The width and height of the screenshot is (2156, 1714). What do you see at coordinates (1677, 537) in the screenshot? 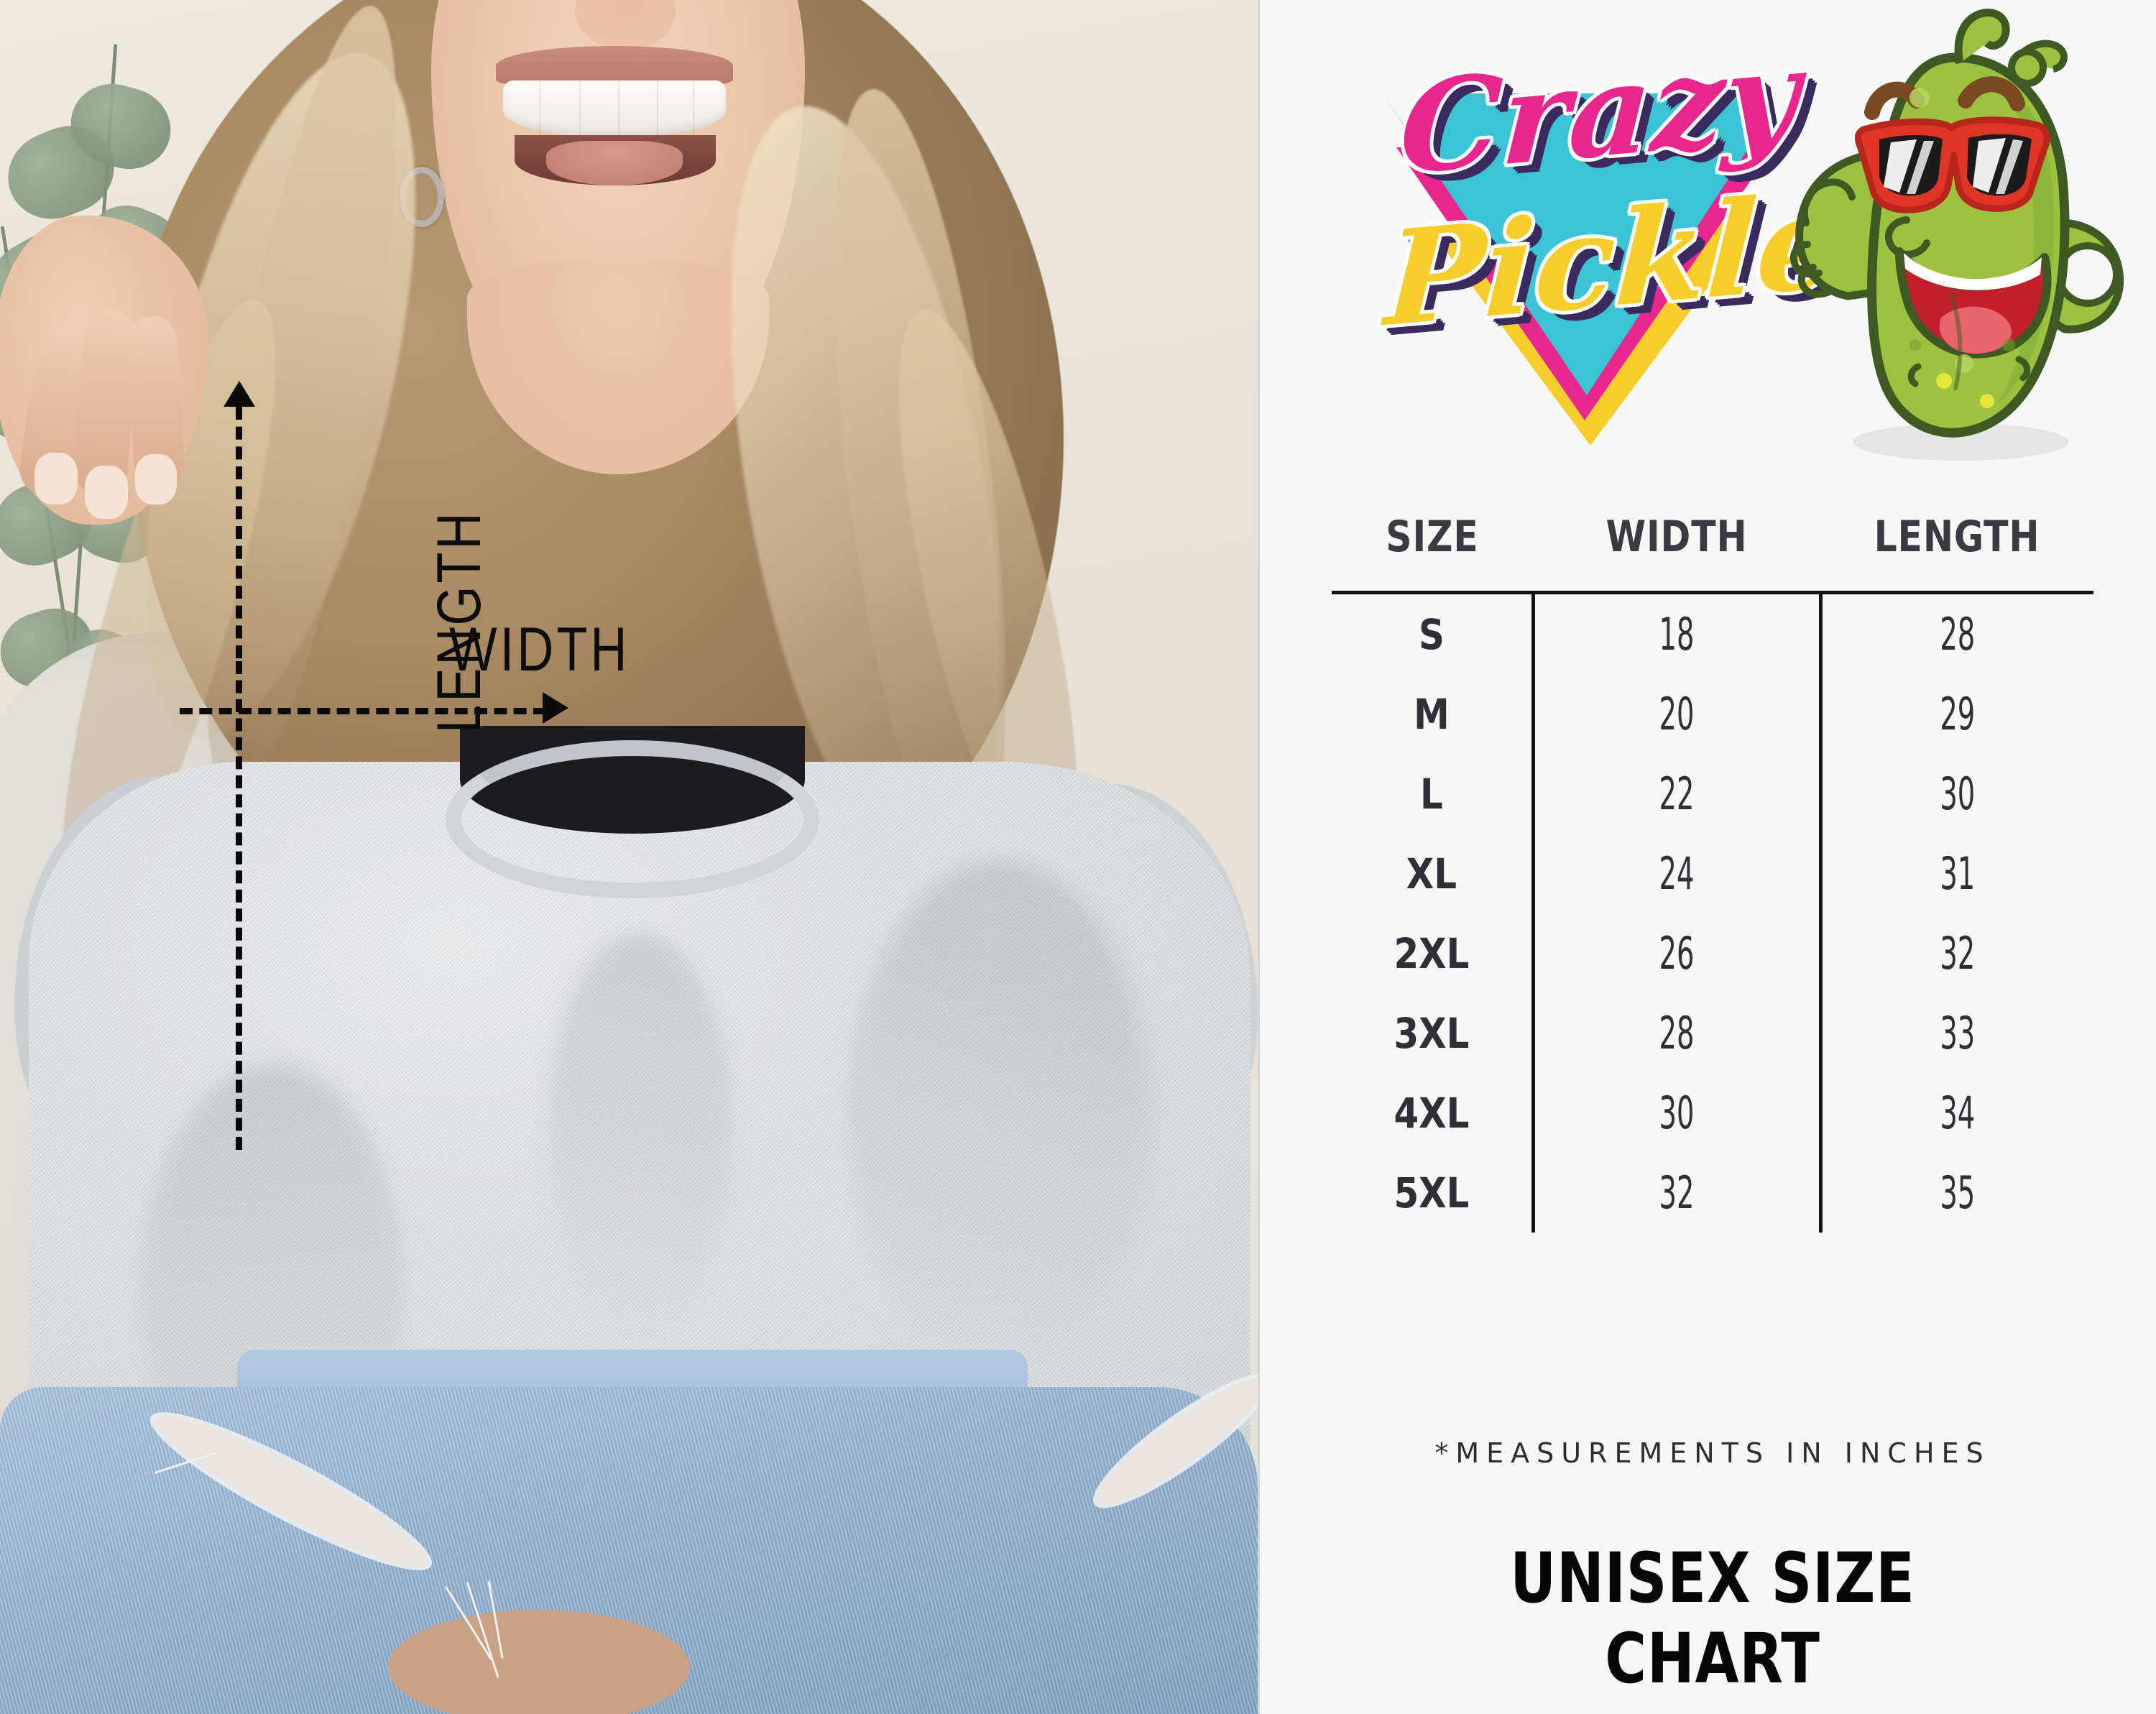
I see `column-header-width: WIDTH` at bounding box center [1677, 537].